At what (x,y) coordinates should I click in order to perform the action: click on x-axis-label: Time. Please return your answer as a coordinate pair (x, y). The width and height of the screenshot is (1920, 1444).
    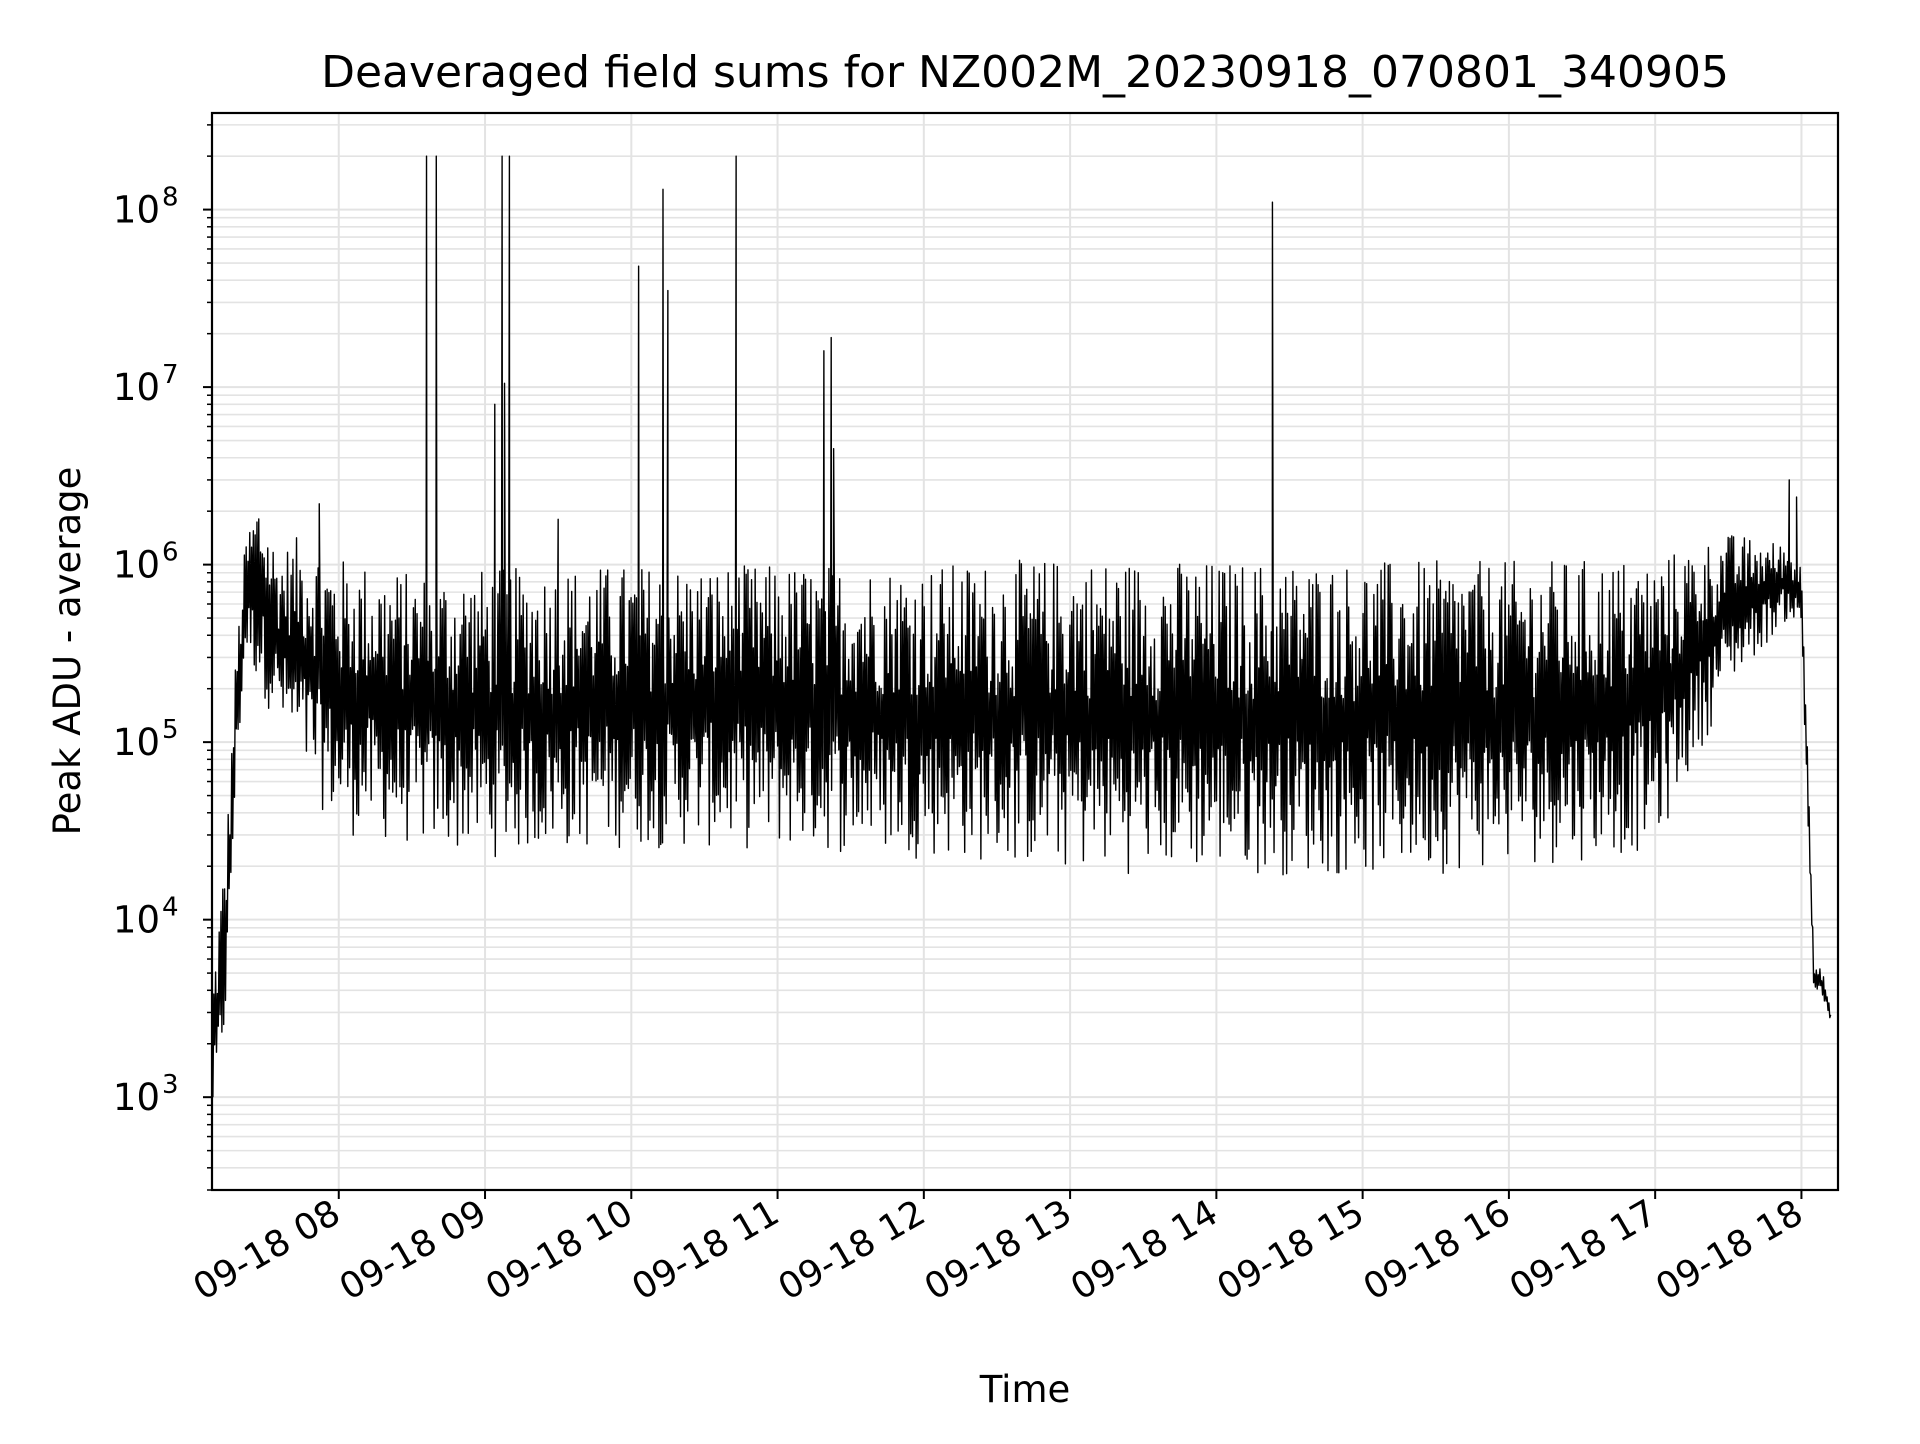
    Looking at the image, I should click on (1025, 1389).